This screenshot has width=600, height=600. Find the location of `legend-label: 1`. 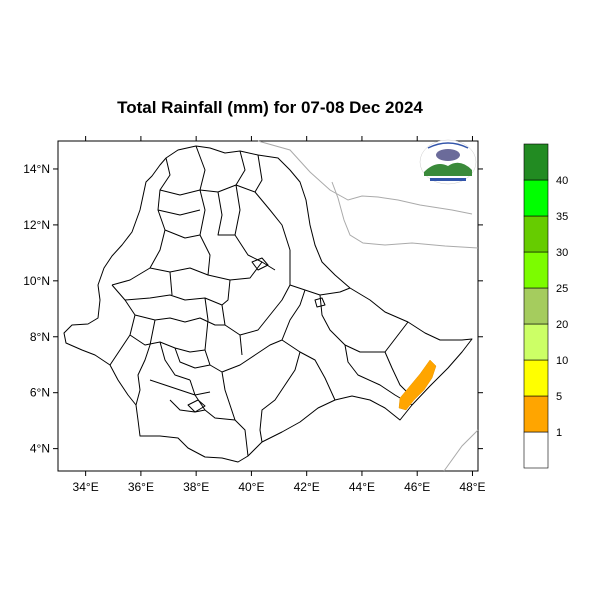

legend-label: 1 is located at coordinates (559, 433).